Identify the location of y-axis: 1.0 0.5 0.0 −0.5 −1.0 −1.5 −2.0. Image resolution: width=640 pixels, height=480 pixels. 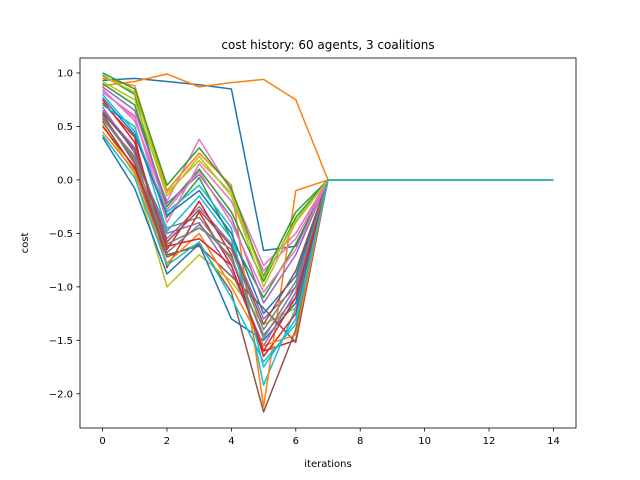
(64, 234).